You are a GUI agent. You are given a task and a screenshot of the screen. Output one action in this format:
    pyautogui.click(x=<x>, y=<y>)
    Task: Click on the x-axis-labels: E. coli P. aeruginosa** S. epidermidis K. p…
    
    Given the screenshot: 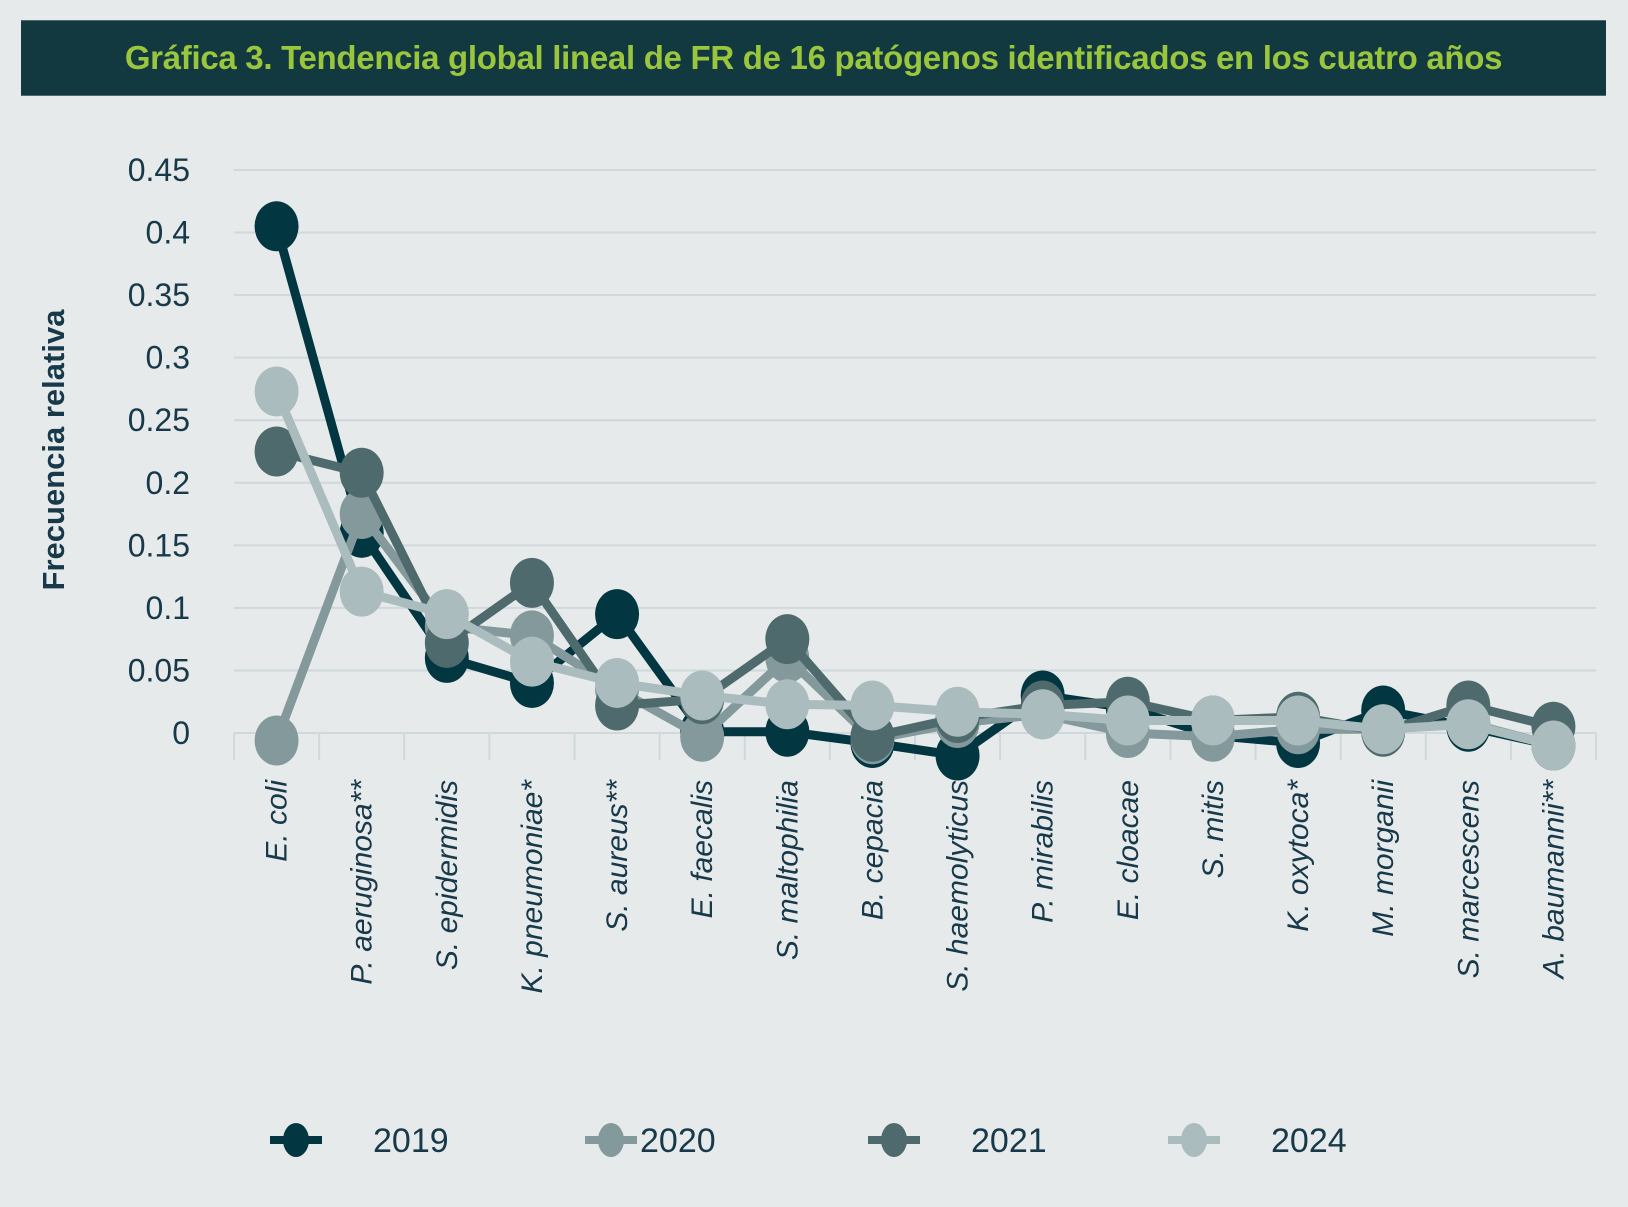 What is the action you would take?
    pyautogui.click(x=916, y=886)
    